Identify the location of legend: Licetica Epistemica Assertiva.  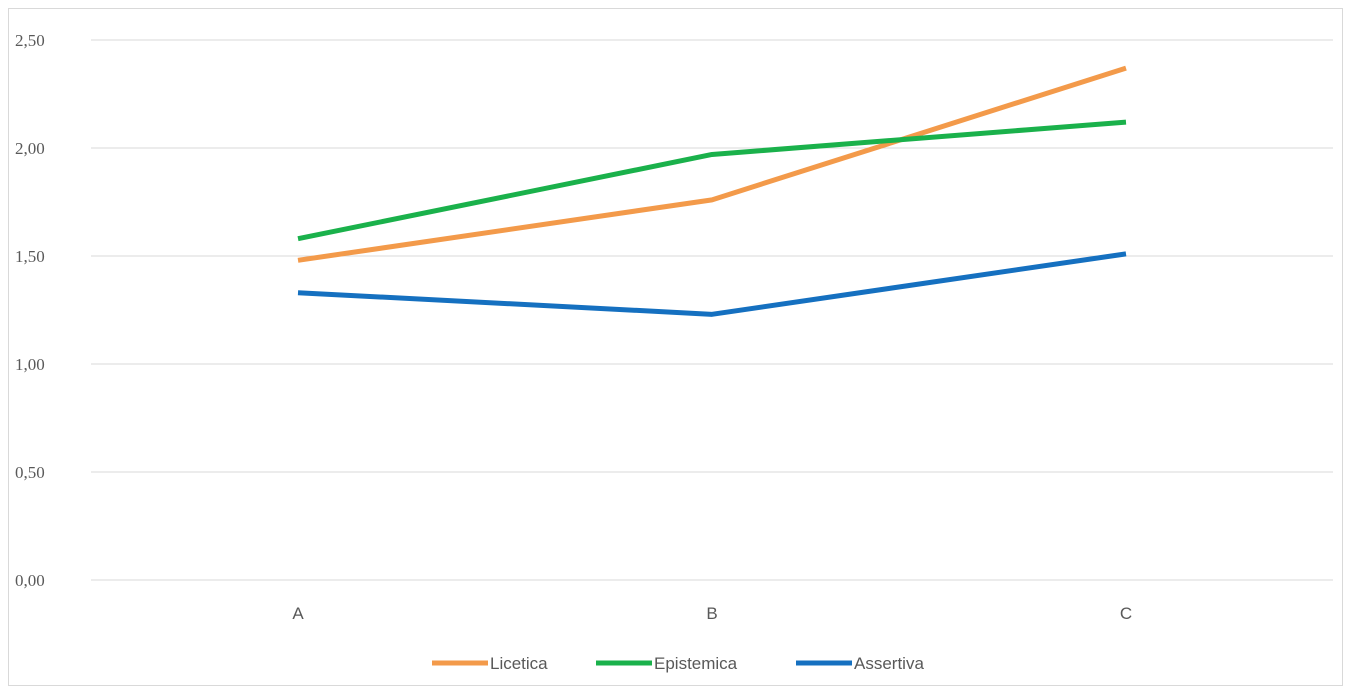
(678, 663).